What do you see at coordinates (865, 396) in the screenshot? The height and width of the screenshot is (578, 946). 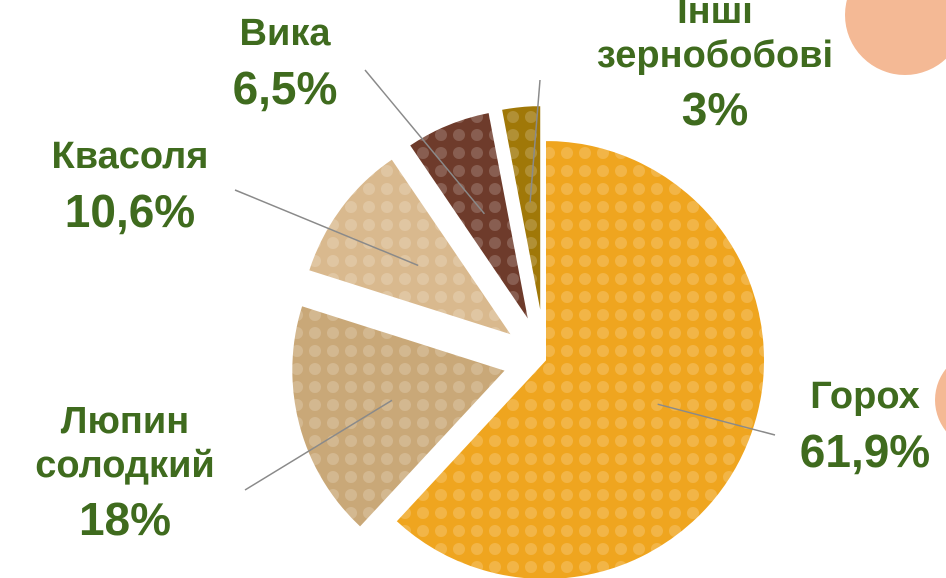 I see `category-name: Горох` at bounding box center [865, 396].